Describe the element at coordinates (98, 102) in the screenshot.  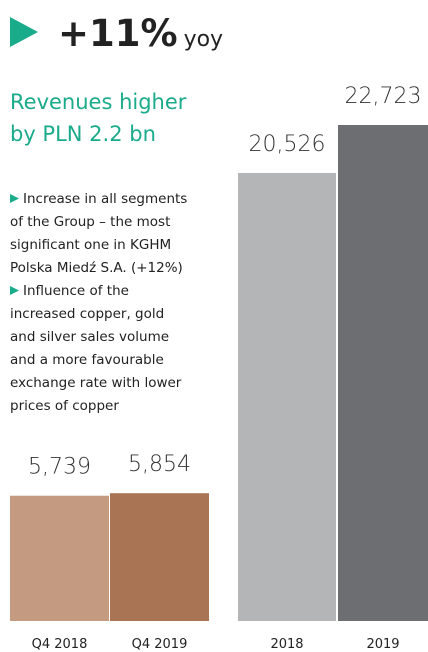
I see `subtitle: Revenues higher` at that location.